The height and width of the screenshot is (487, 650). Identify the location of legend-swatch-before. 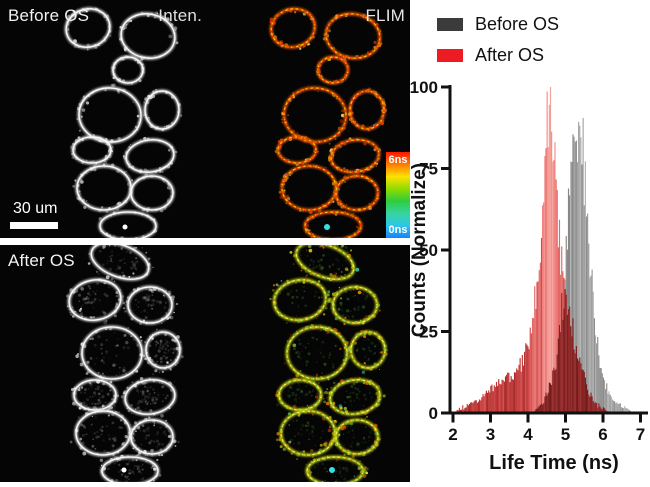
(450, 24).